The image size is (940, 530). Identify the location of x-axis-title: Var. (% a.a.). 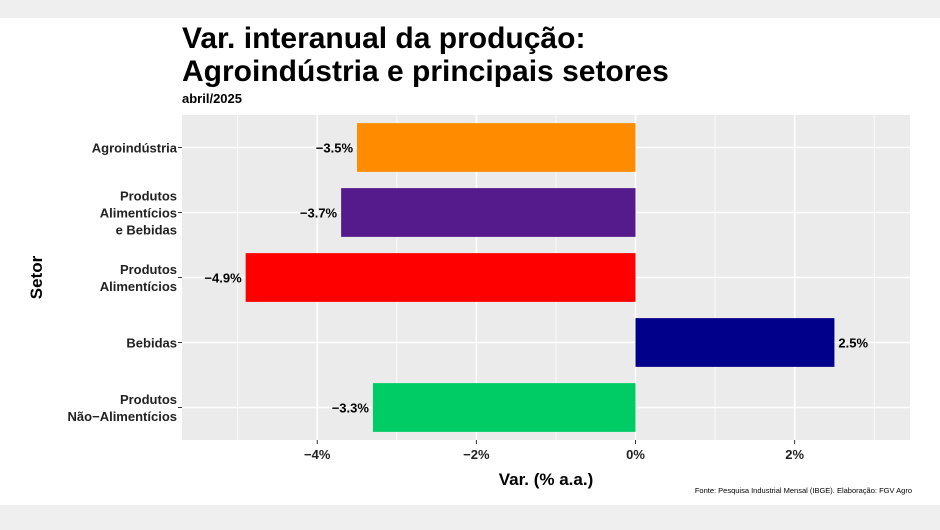
(546, 479).